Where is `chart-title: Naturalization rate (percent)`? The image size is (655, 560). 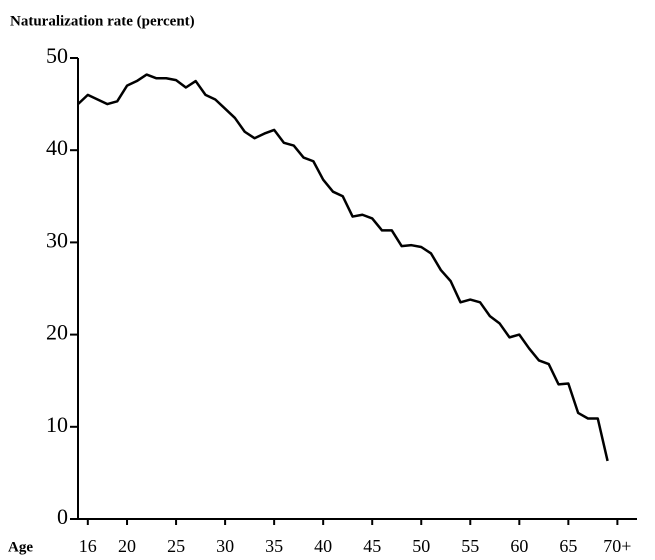
chart-title: Naturalization rate (percent) is located at coordinates (102, 21).